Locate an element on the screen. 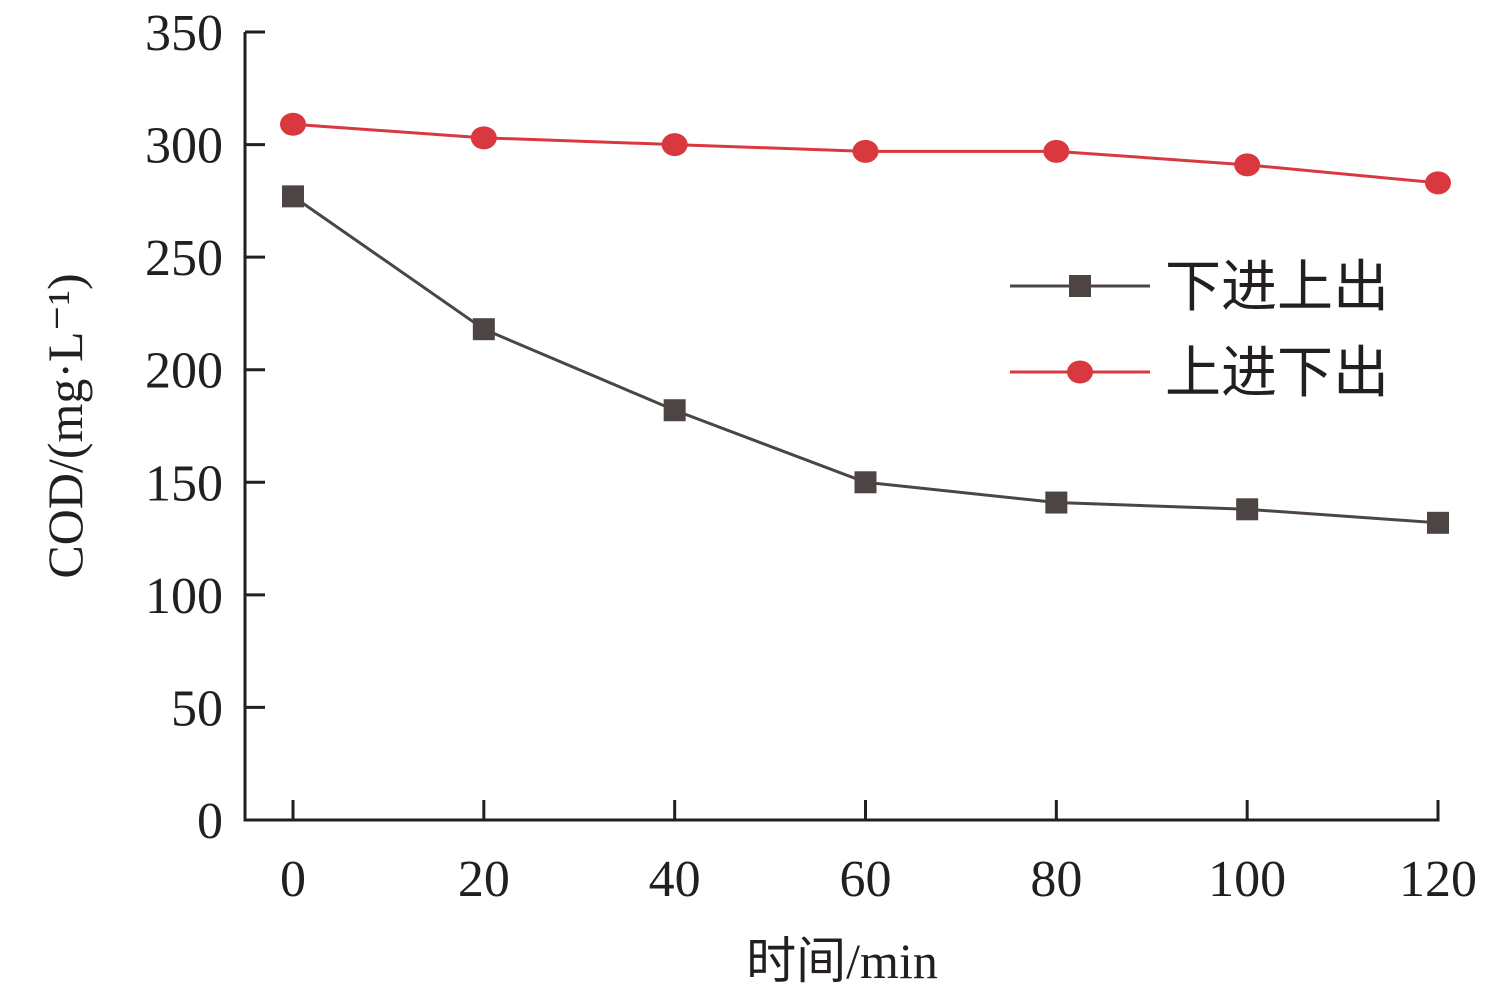 The image size is (1493, 1000). y-tick-label: 200 is located at coordinates (184, 371).